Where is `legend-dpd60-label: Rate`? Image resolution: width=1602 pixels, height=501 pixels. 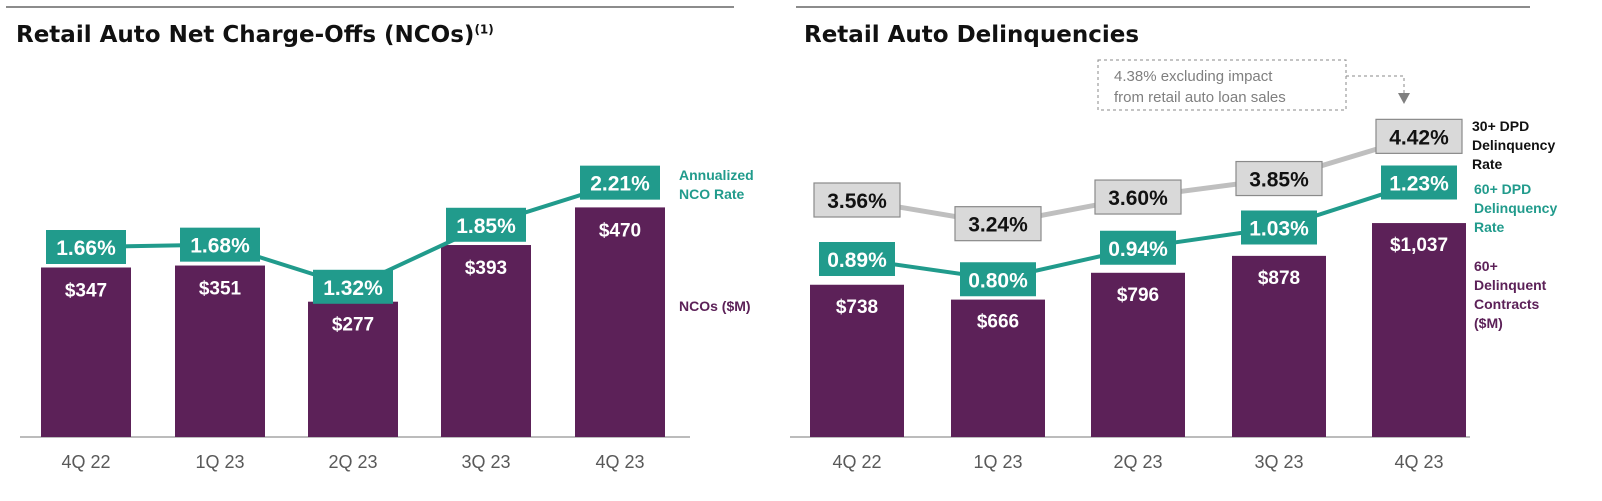
legend-dpd60-label: Rate is located at coordinates (1489, 227).